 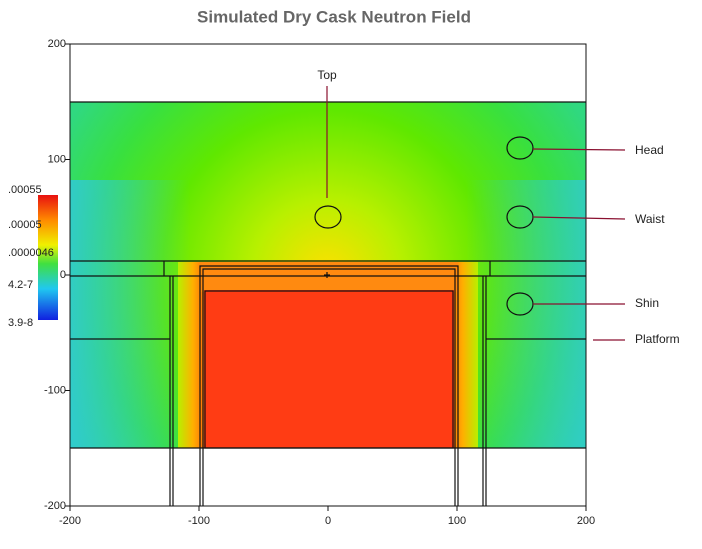 What do you see at coordinates (55, 390) in the screenshot?
I see `y-tick-label: -100` at bounding box center [55, 390].